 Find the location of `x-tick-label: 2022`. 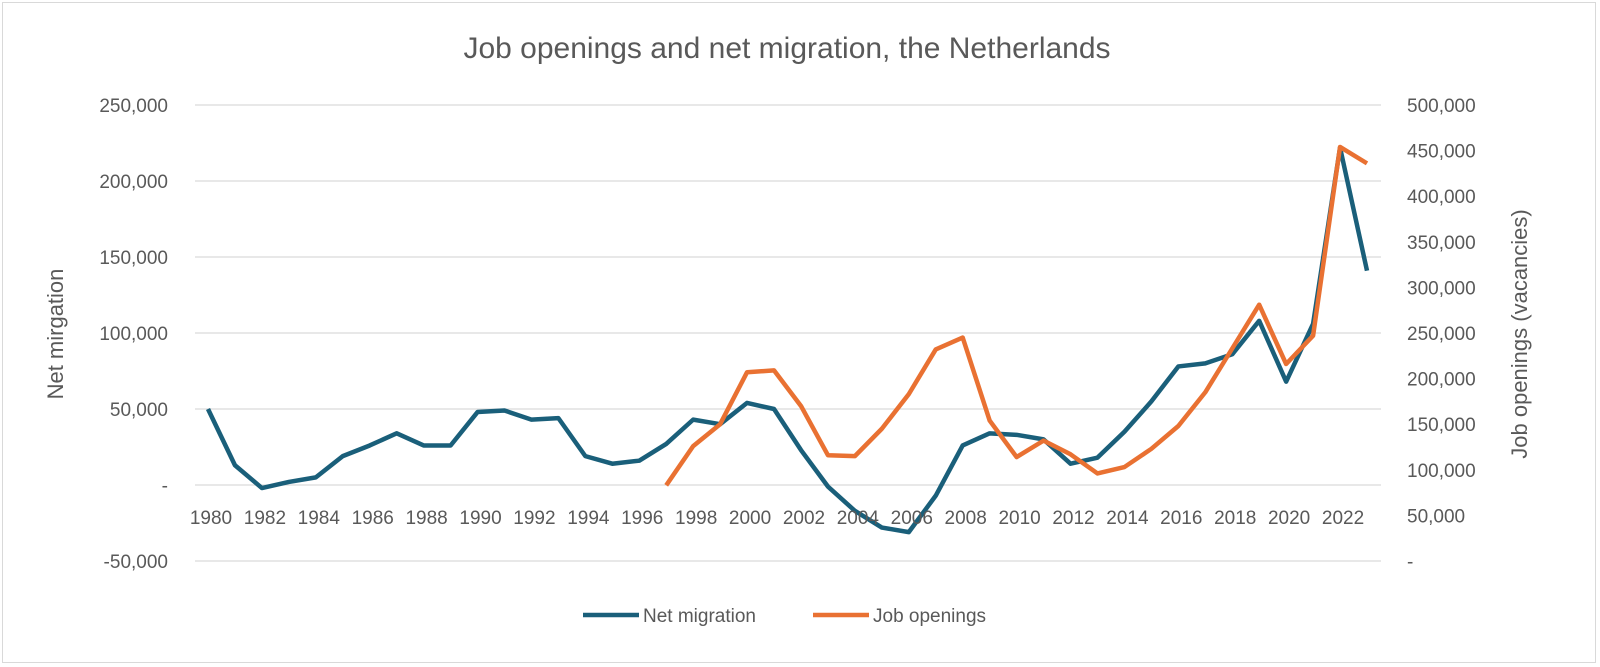

x-tick-label: 2022 is located at coordinates (1343, 518).